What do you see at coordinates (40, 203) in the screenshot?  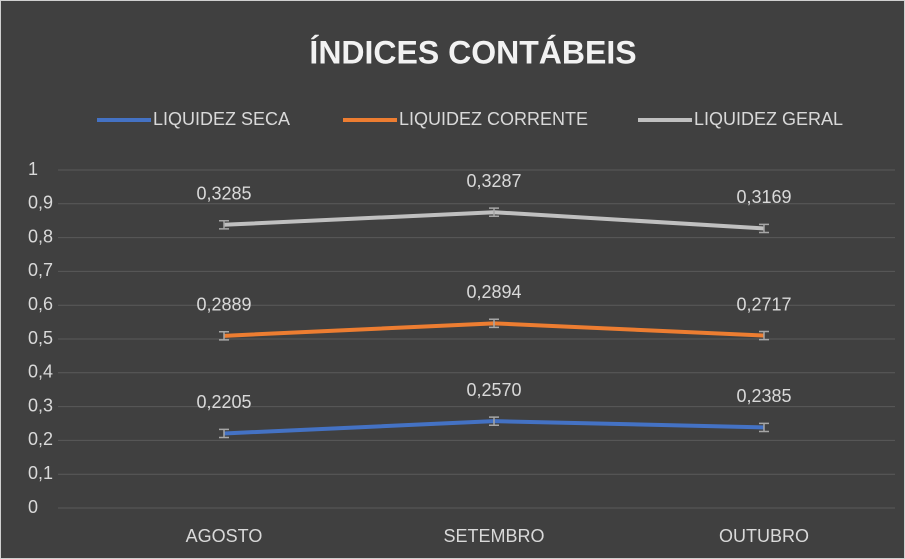 I see `y-tick-label: 0,9` at bounding box center [40, 203].